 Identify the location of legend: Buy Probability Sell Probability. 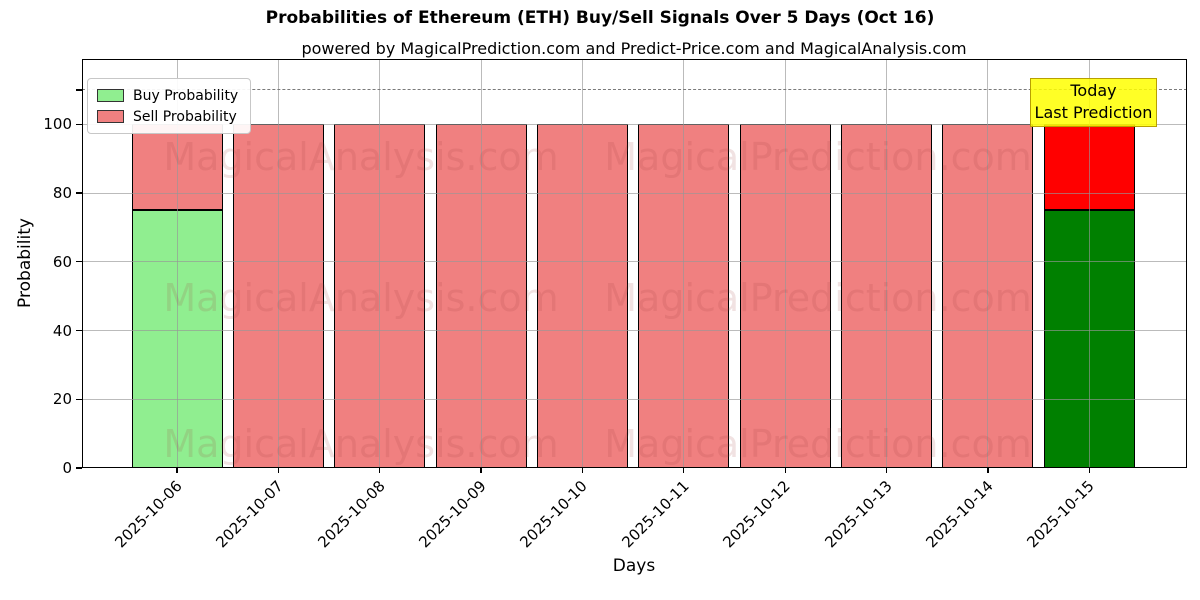
(169, 106).